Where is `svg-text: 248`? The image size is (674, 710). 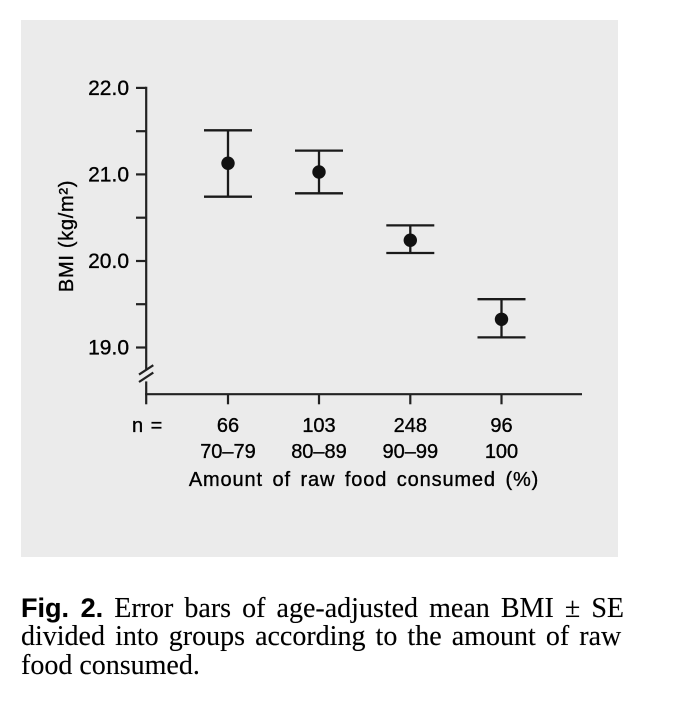
svg-text: 248 is located at coordinates (410, 426).